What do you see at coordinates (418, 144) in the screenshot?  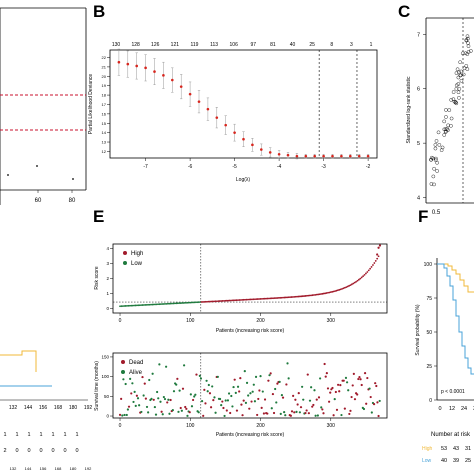 I see `panel-c-ytick-label: 5` at bounding box center [418, 144].